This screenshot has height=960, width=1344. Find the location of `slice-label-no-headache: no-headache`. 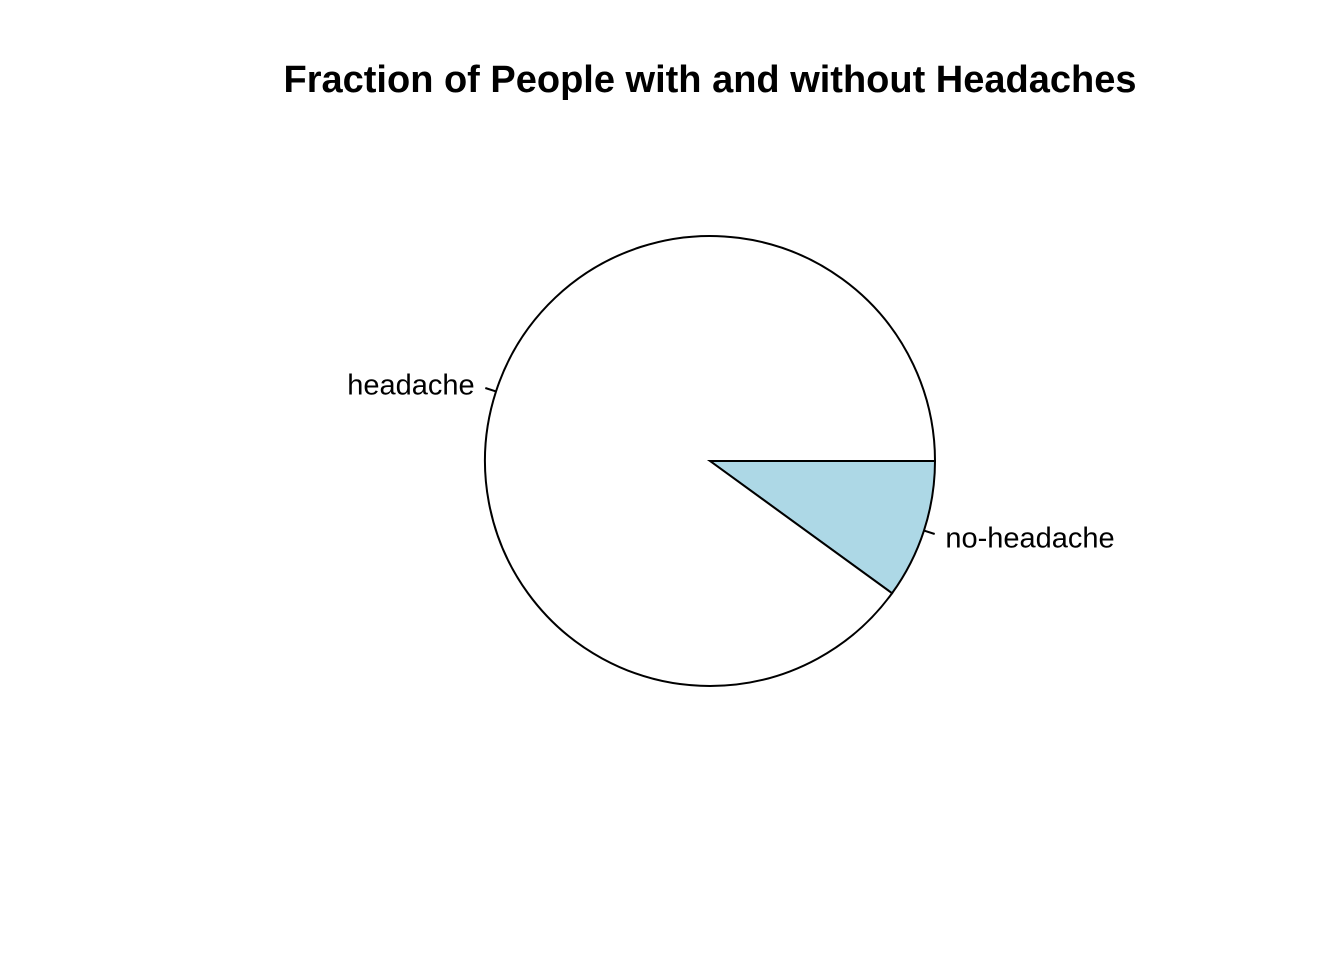

slice-label-no-headache: no-headache is located at coordinates (1029, 538).